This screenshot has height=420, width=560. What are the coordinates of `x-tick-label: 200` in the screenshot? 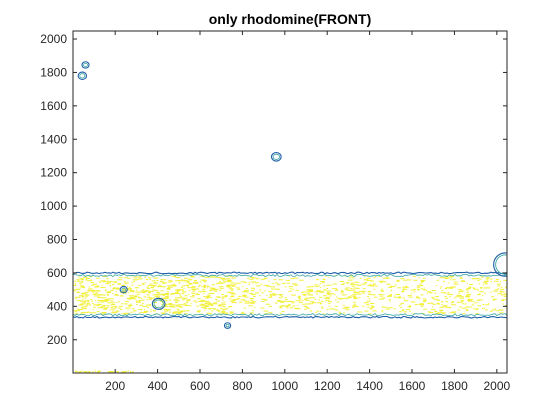 It's located at (115, 386).